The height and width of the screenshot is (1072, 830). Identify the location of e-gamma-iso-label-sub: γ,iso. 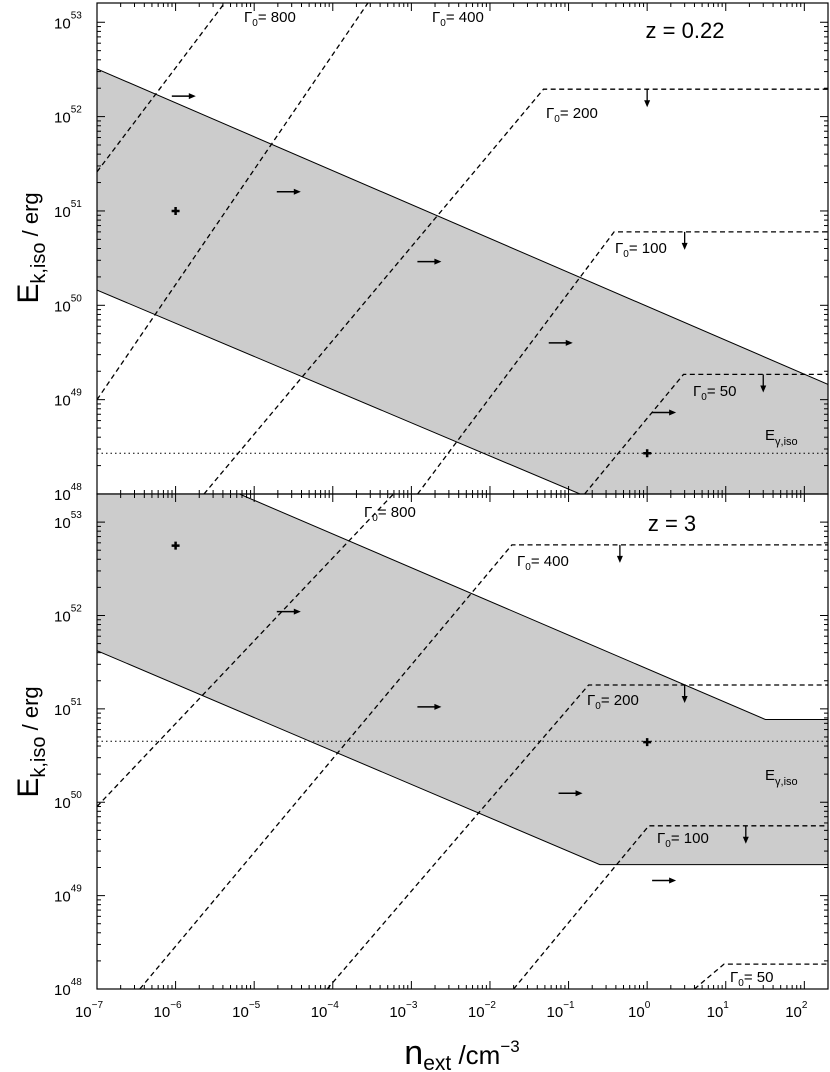
(786, 782).